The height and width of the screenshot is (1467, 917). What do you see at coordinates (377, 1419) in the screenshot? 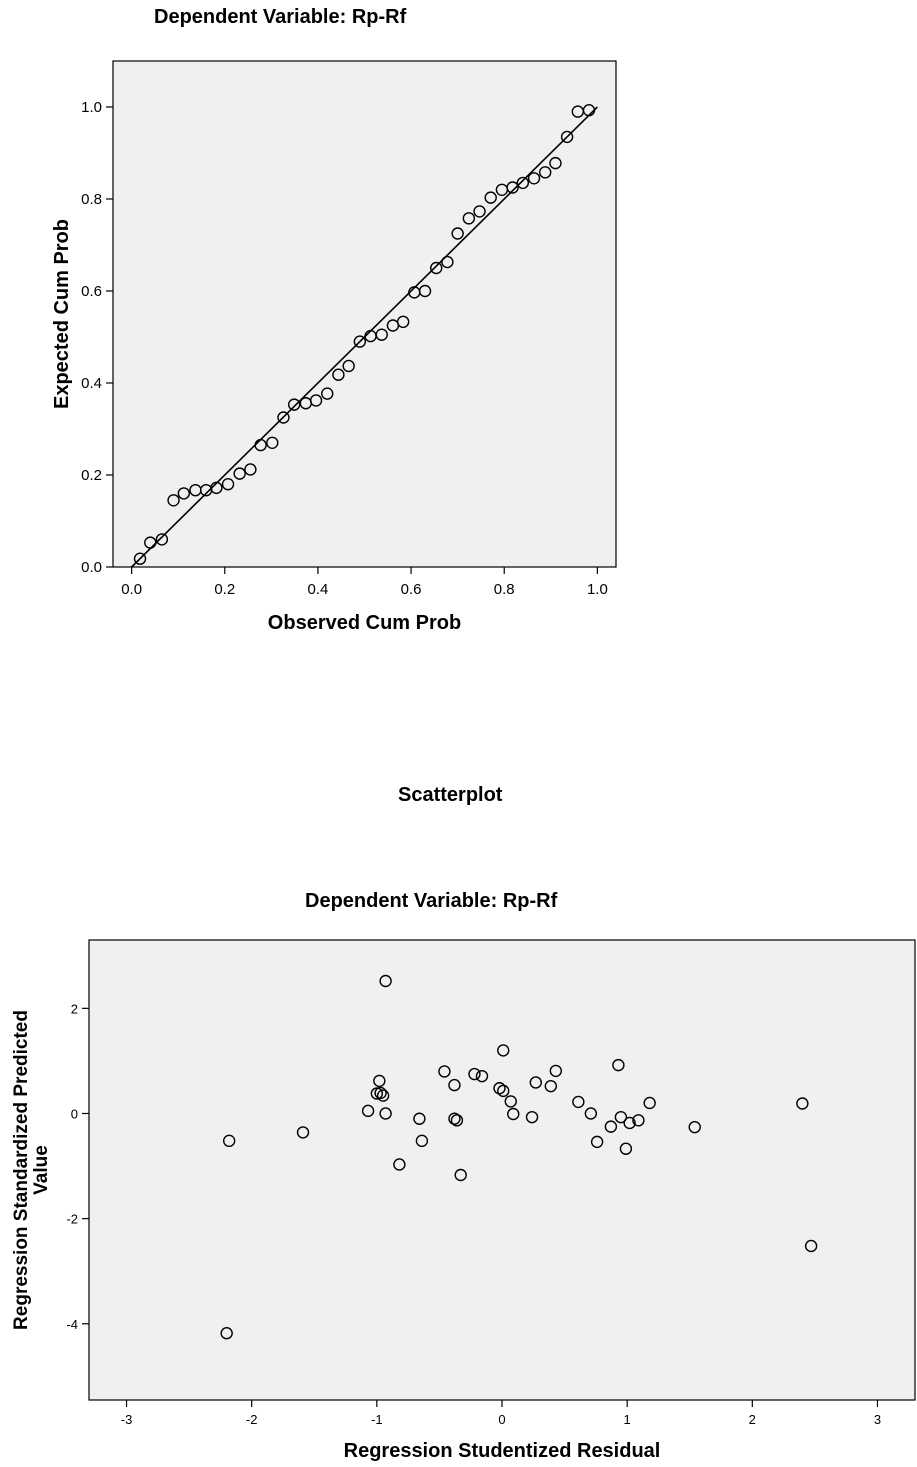
I see `sc-x-tick-label: -1` at bounding box center [377, 1419].